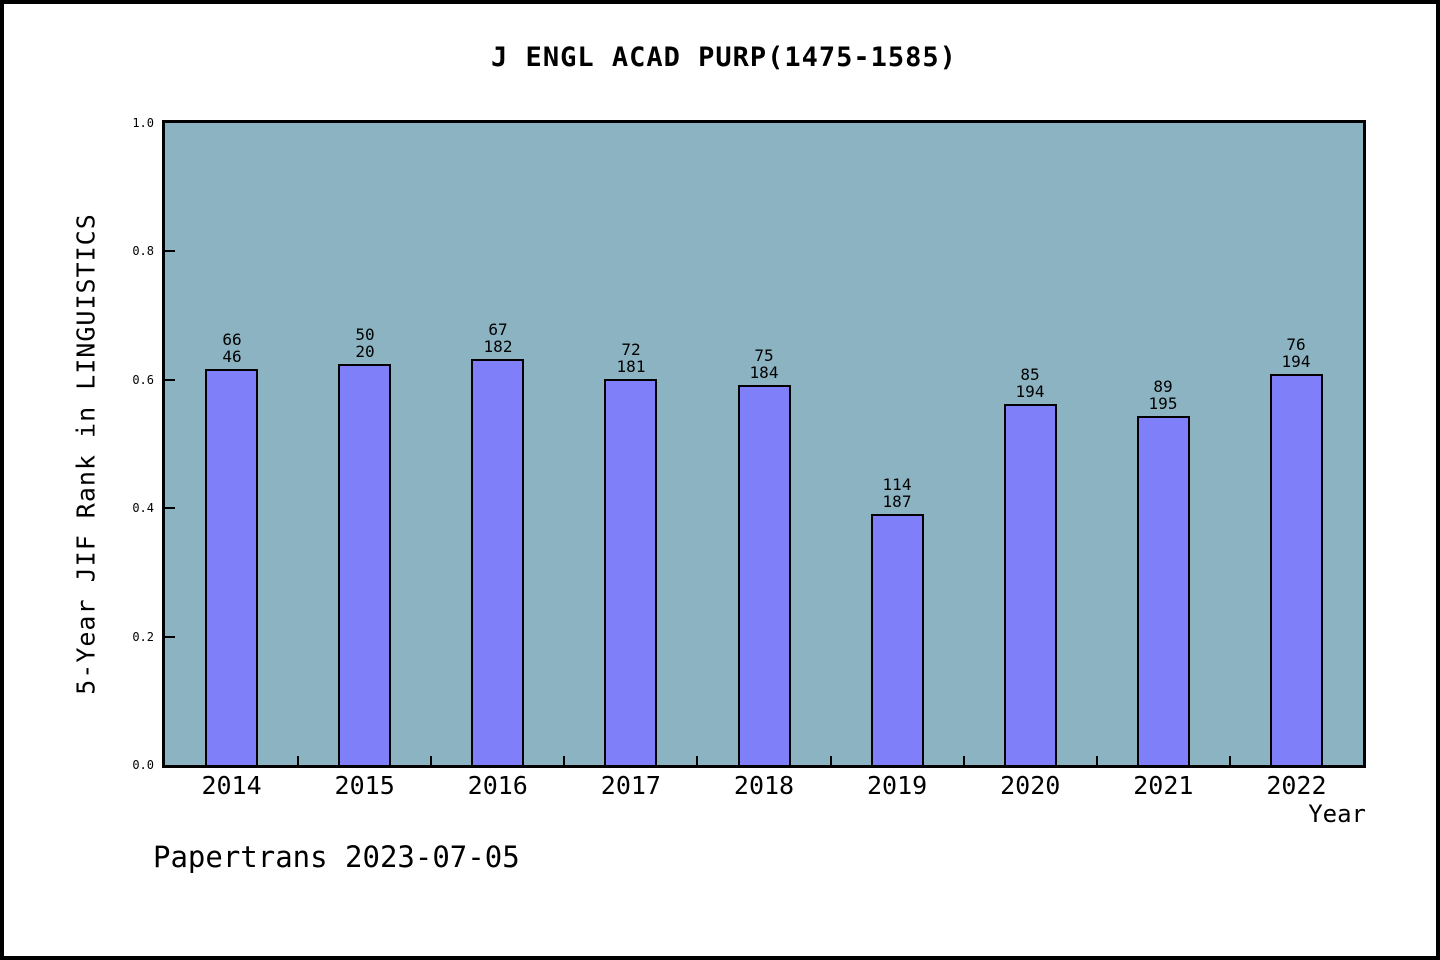 The image size is (1440, 960). I want to click on y-tick-label-1.0: 1.0, so click(143, 123).